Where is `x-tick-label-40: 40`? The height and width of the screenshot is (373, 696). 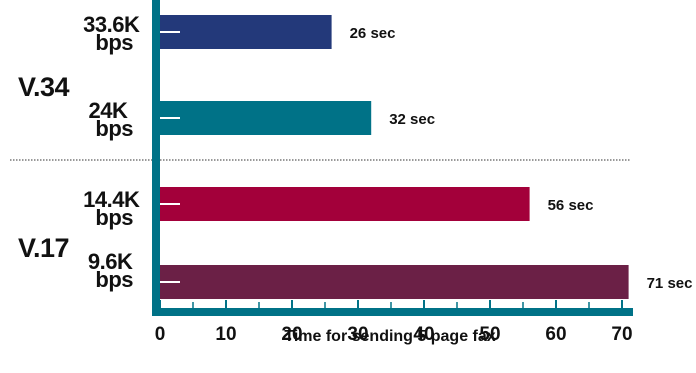
x-tick-label-40: 40 is located at coordinates (423, 334).